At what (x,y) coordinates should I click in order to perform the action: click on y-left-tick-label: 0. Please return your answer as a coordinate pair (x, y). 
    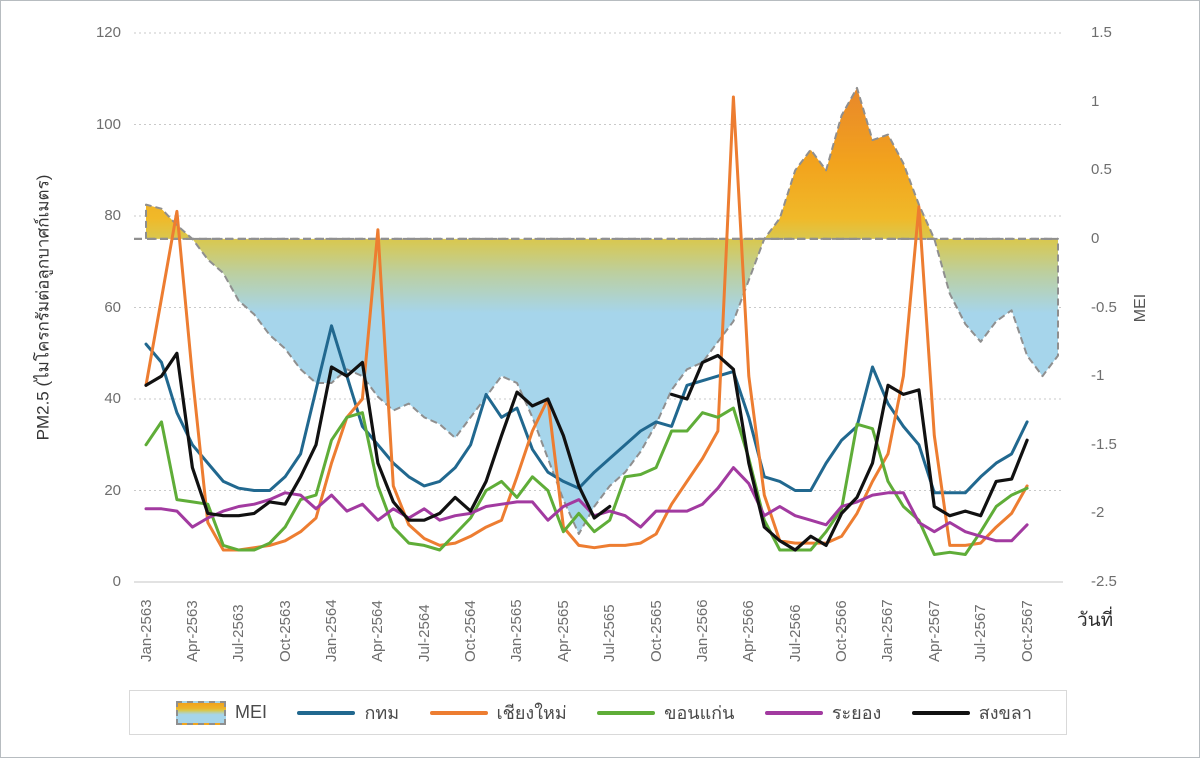
    Looking at the image, I should click on (116, 581).